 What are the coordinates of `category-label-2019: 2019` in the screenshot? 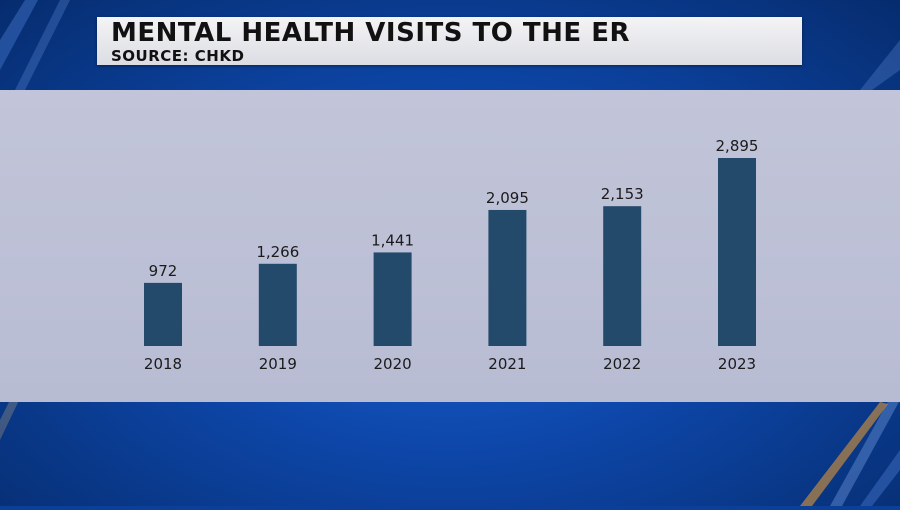 It's located at (278, 364).